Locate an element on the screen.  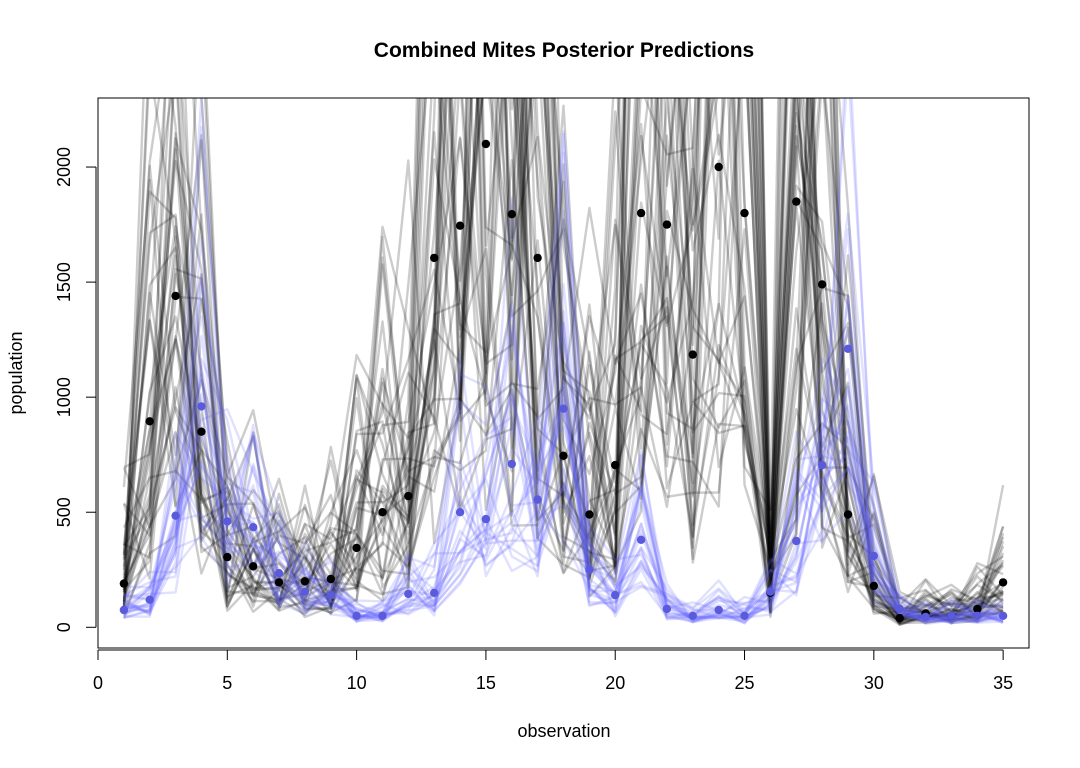
x-axis: 0 5 10 15 20 25 30 35 is located at coordinates (553, 671).